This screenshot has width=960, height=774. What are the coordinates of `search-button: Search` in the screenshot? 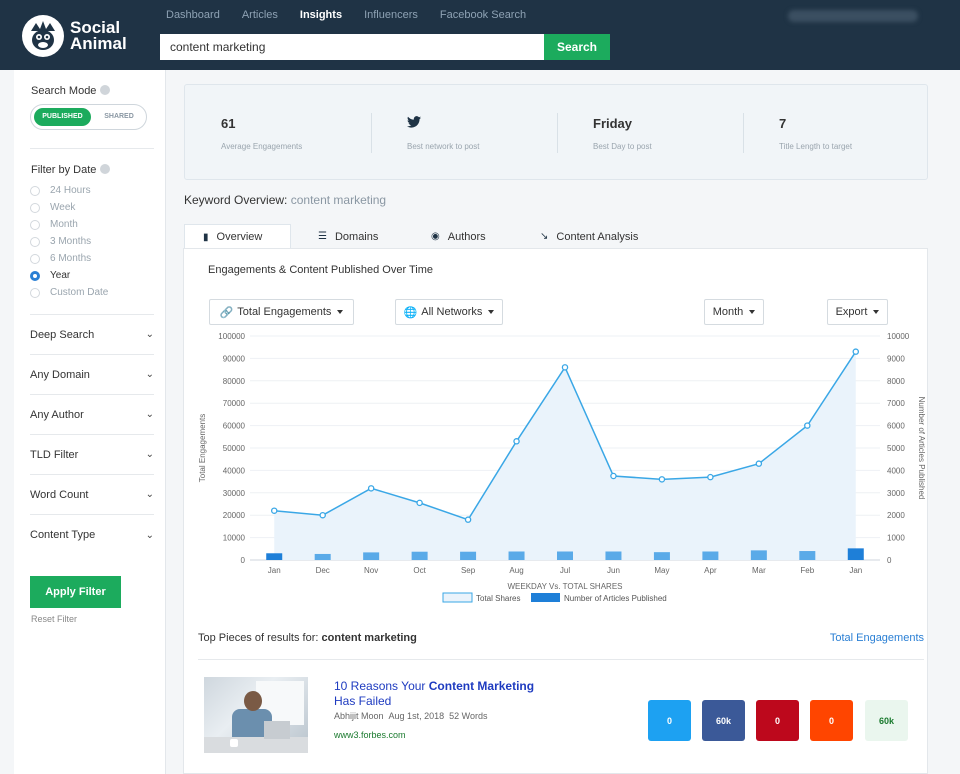 It's located at (577, 47).